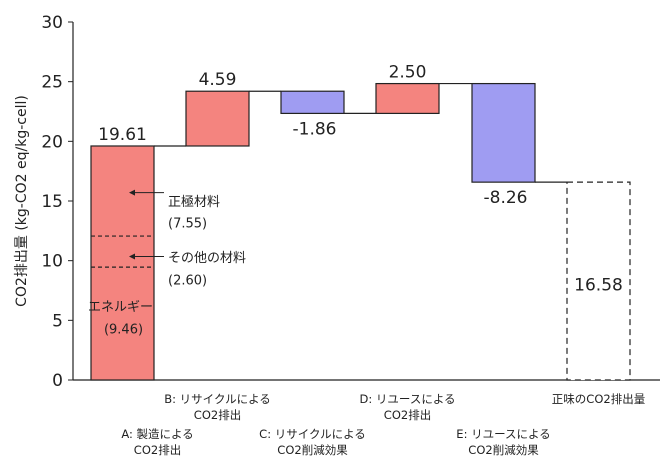 This screenshot has width=671, height=472. I want to click on segment-label-energy: エネルギー, so click(120, 307).